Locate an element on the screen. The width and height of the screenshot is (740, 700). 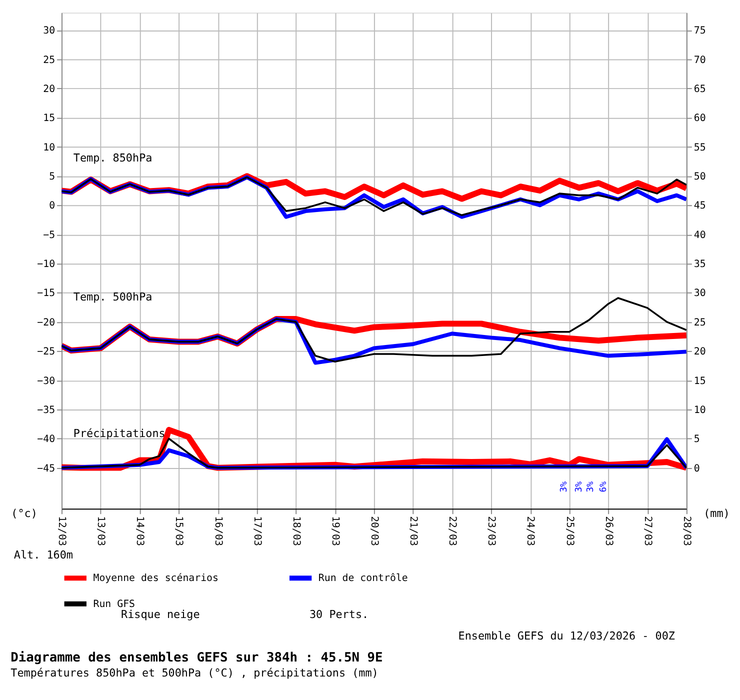
y2-tick-label: 15 is located at coordinates (700, 381).